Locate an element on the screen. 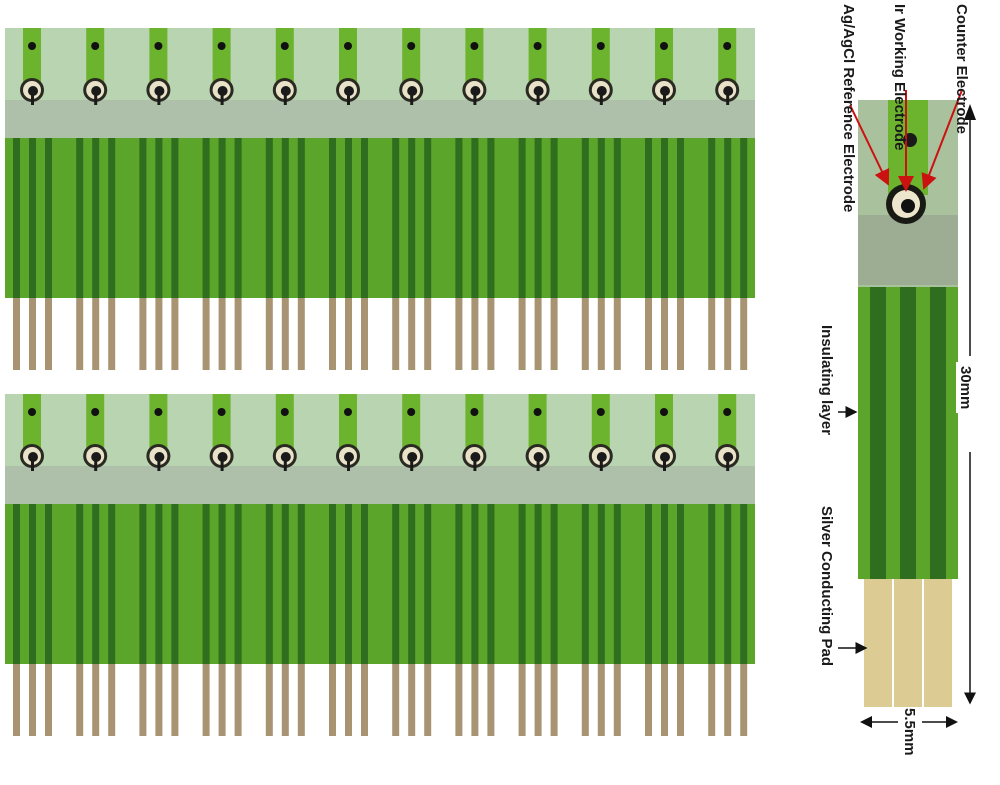 Image resolution: width=1000 pixels, height=785 pixels. label-width-dimension: 5.5mm is located at coordinates (909, 732).